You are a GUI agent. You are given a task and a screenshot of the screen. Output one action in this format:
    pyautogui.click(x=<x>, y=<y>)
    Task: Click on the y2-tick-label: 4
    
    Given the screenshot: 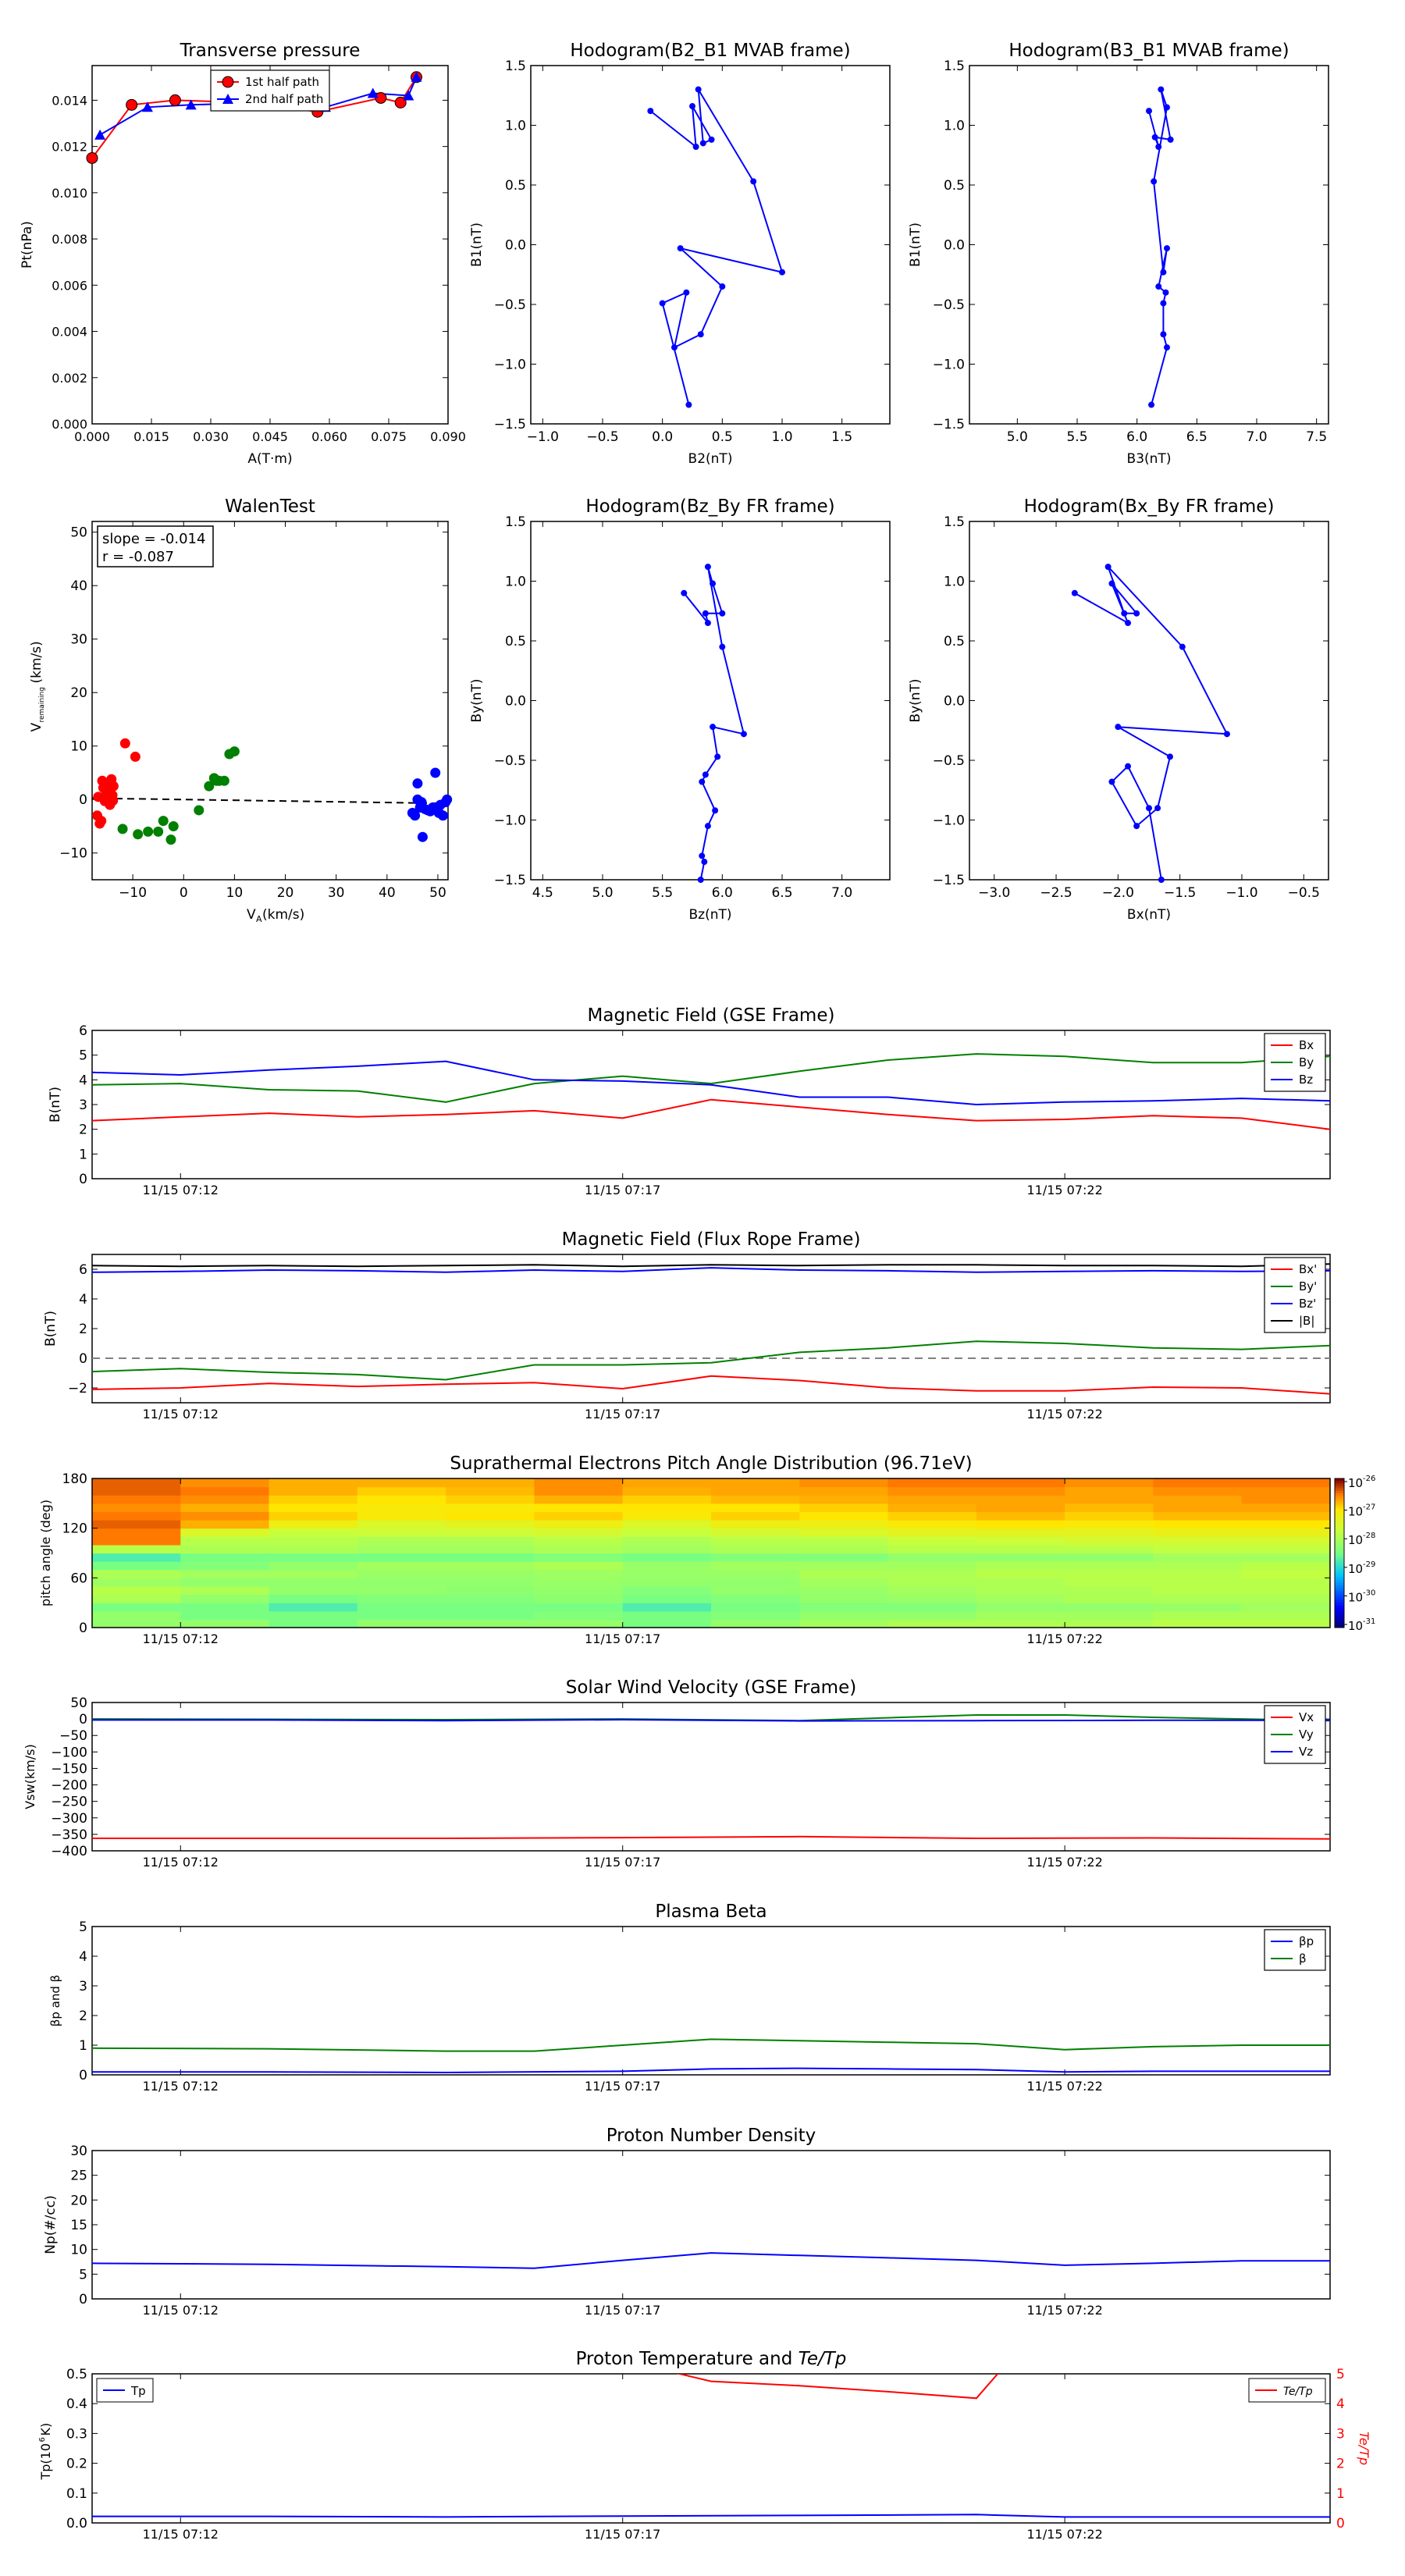 What is the action you would take?
    pyautogui.click(x=1341, y=2404)
    